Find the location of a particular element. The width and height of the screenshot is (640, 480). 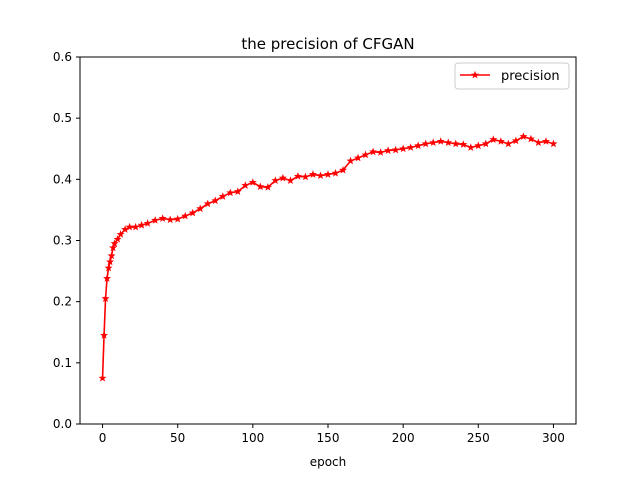

x-axis-label: epoch is located at coordinates (328, 462).